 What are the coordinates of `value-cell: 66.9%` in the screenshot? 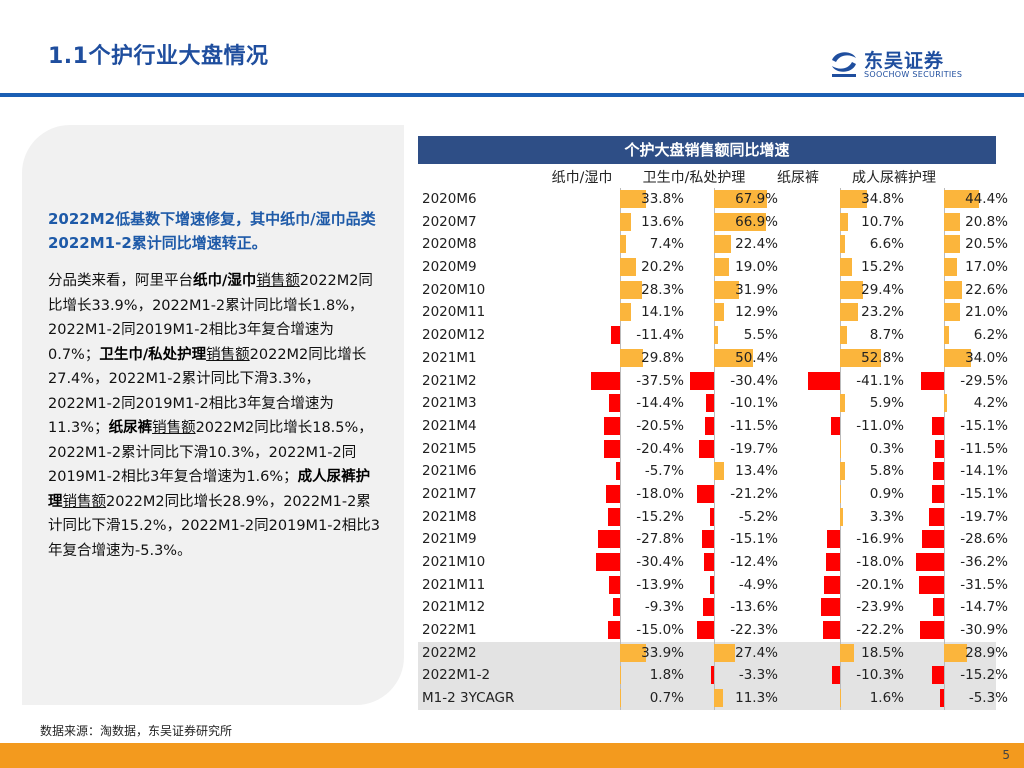 It's located at (727, 222).